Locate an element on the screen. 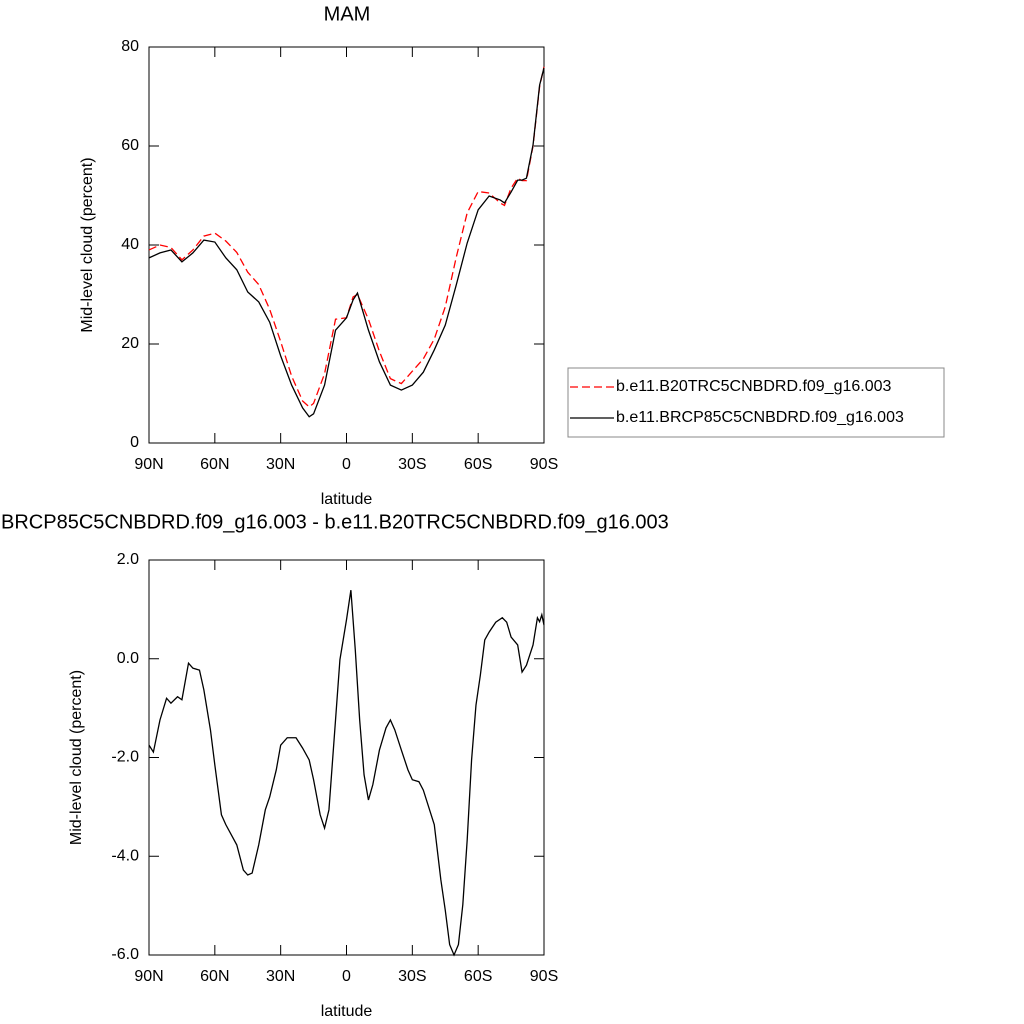  y-tick-label: 0 is located at coordinates (134, 442).